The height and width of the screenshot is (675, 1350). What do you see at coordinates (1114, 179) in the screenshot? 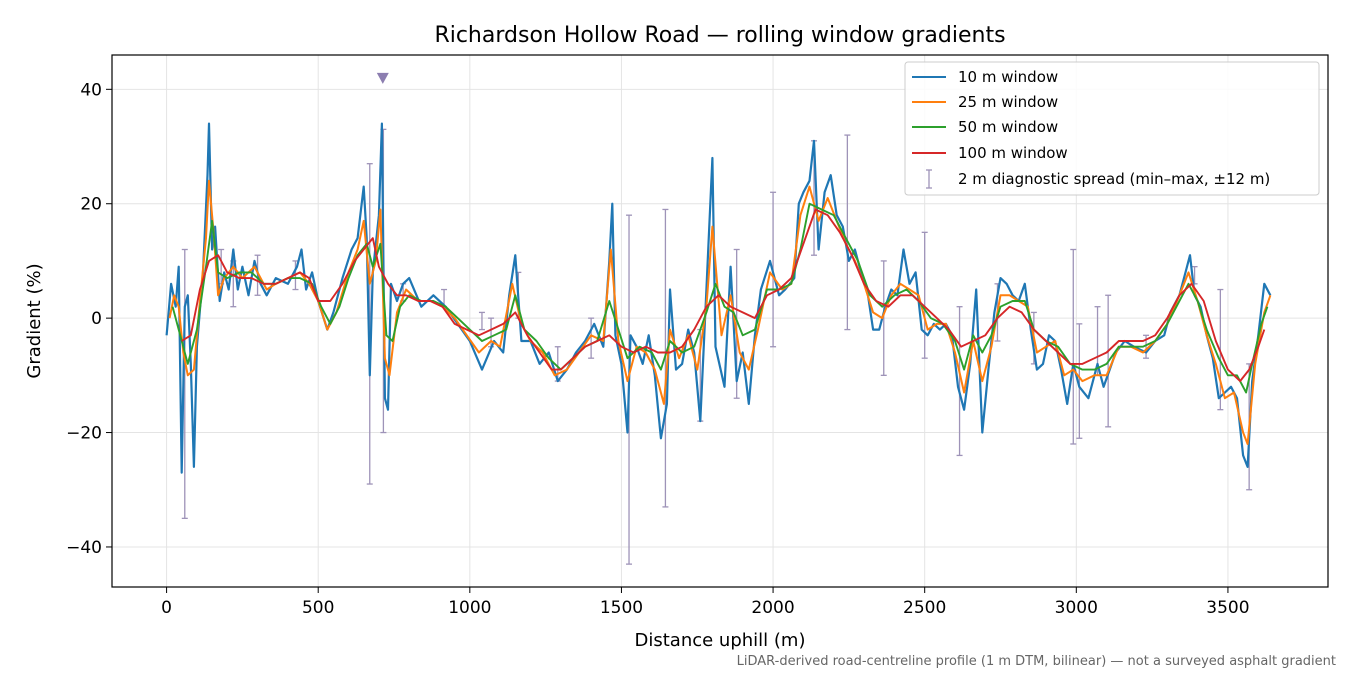
I see `legend-label: 2 m diagnostic spread (min–max, ±12 m)` at bounding box center [1114, 179].